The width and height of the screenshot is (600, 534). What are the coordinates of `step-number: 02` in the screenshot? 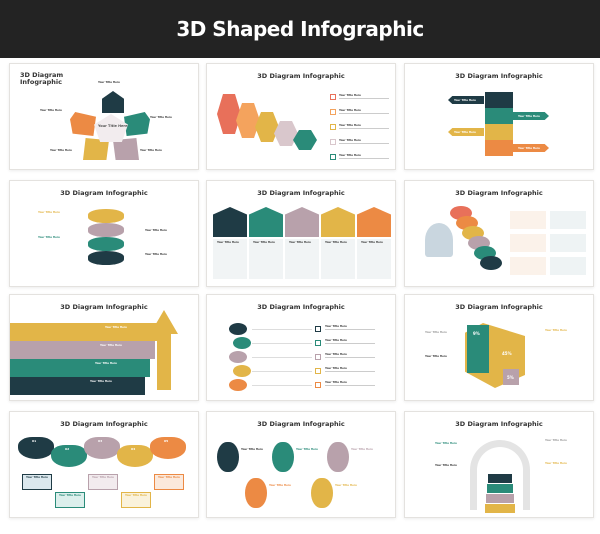 It's located at (67, 449).